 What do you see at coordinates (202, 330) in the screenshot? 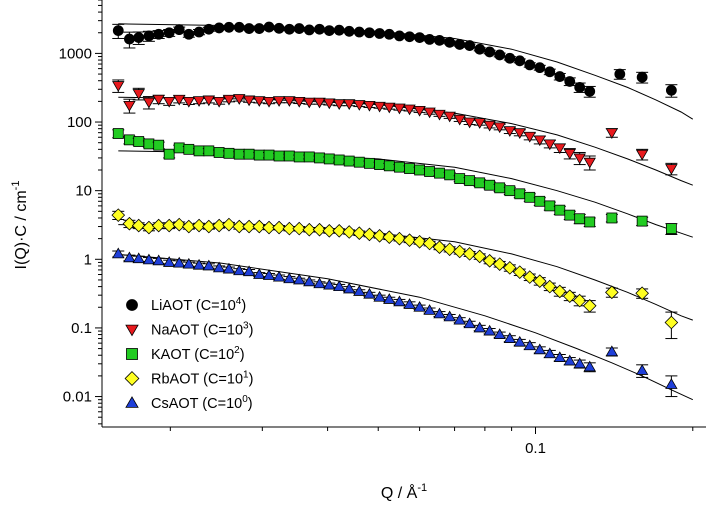
I see `legend-label: NaAOT (C=103)` at bounding box center [202, 330].